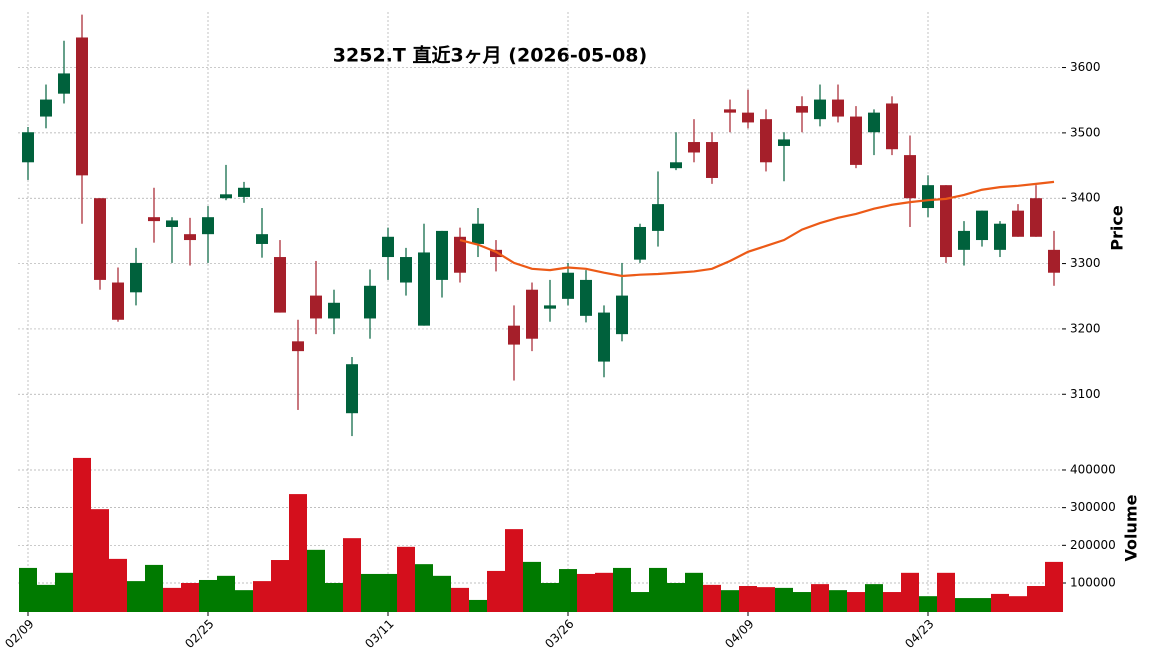 The width and height of the screenshot is (1152, 670). I want to click on x-tick-label: 04/23, so click(919, 634).